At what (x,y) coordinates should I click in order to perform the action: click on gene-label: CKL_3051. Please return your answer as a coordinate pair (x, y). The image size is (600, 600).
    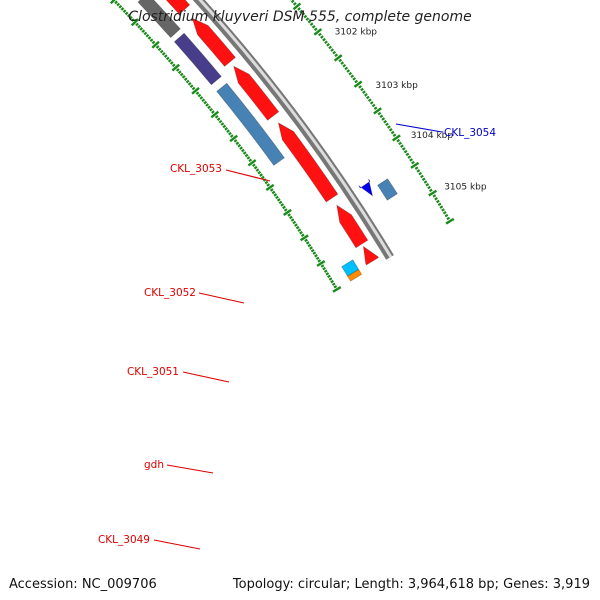
    Looking at the image, I should click on (153, 372).